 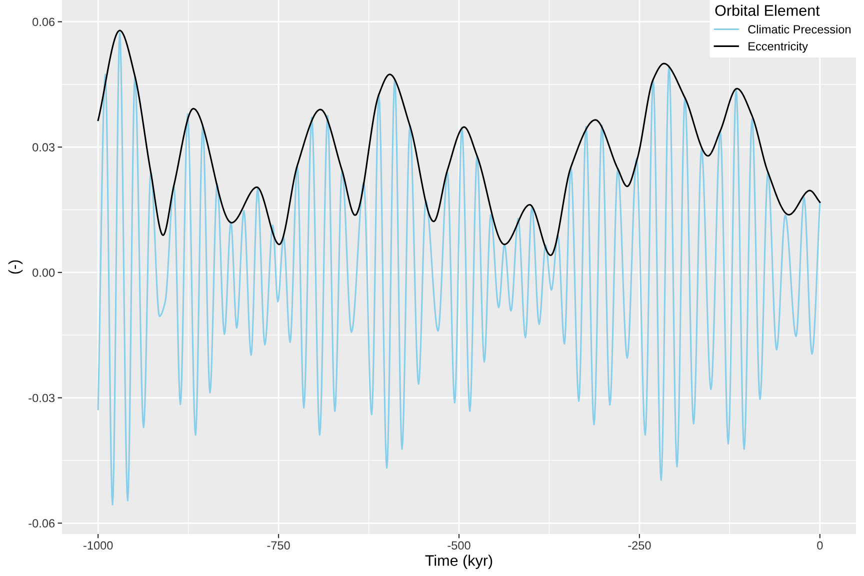 I want to click on legend-label: Climatic Precession, so click(x=799, y=29).